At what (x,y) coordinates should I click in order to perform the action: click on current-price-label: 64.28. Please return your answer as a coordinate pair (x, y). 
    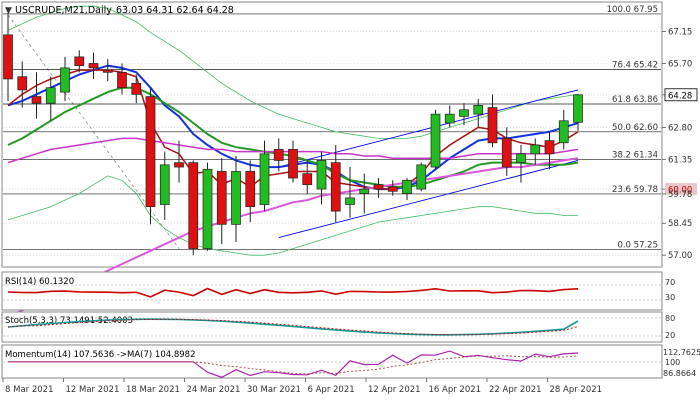
    Looking at the image, I should click on (680, 96).